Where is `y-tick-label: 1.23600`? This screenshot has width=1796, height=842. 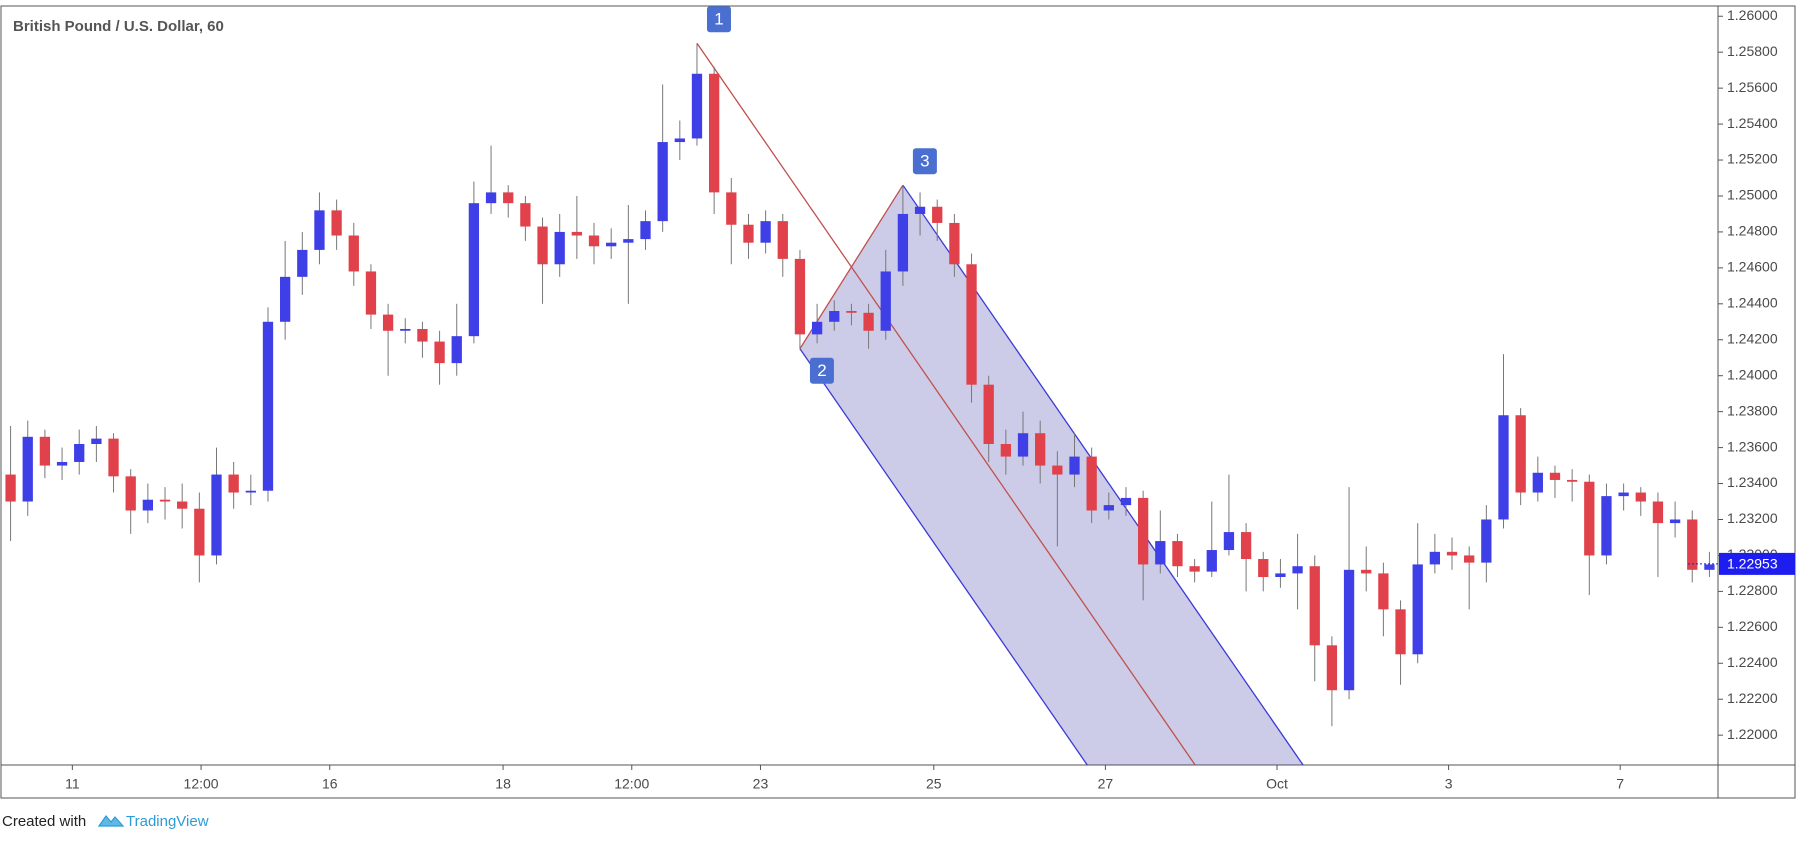 y-tick-label: 1.23600 is located at coordinates (1752, 446).